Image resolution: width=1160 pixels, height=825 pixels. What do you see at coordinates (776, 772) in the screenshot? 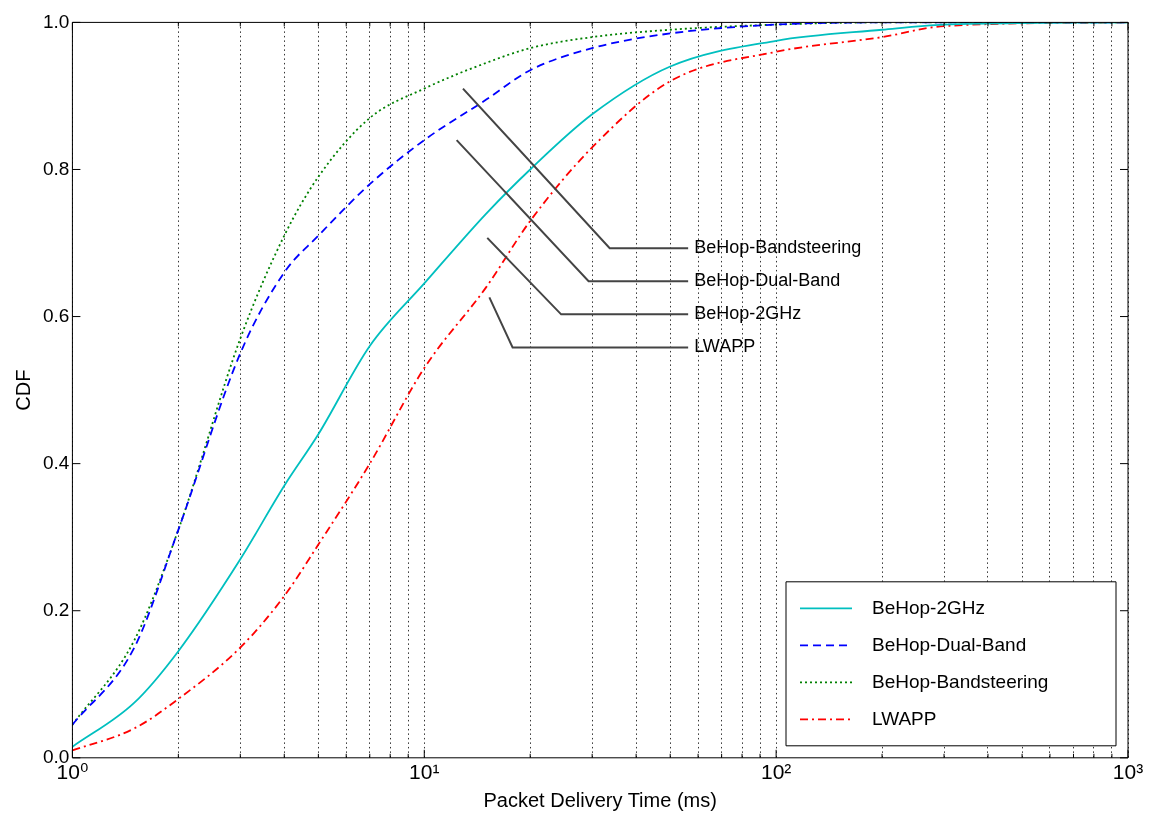
I see `x-tick-label: 10²` at bounding box center [776, 772].